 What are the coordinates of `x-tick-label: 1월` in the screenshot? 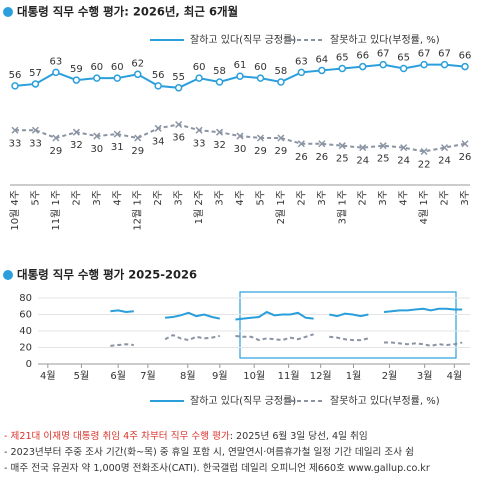 It's located at (354, 376).